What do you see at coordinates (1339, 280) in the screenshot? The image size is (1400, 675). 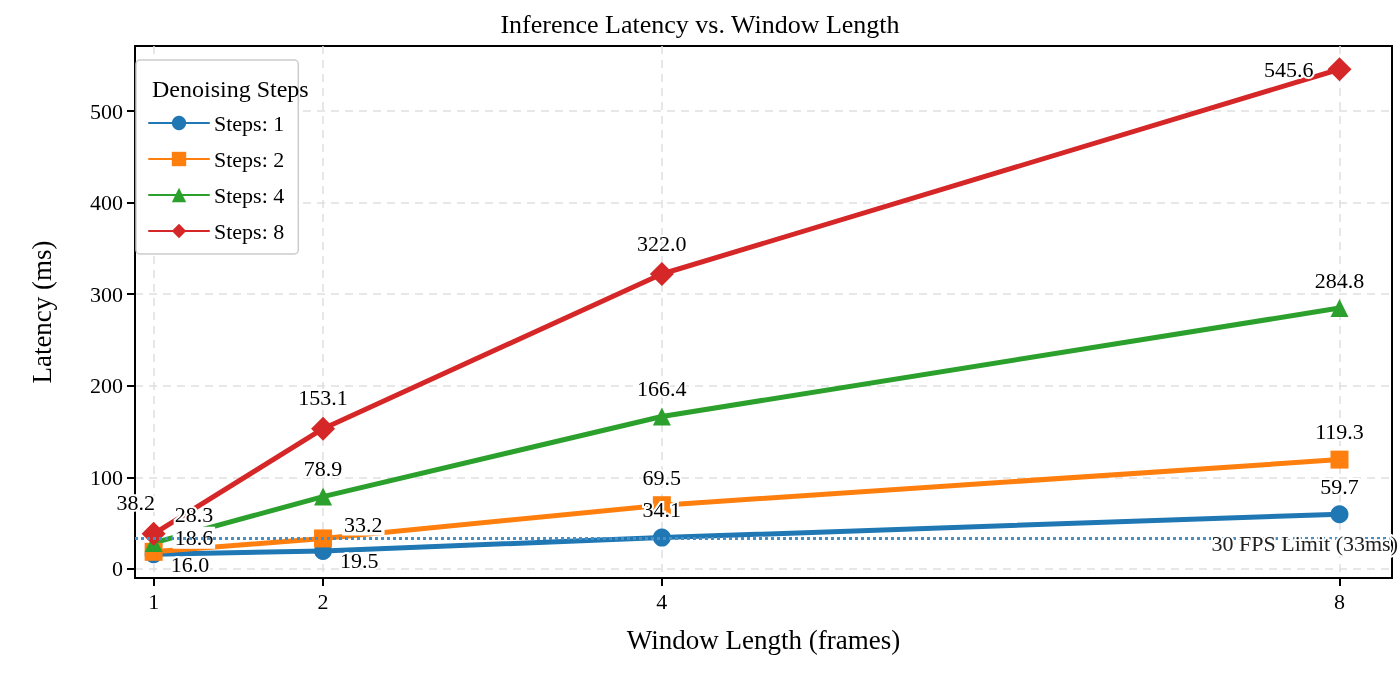 I see `data-label: 284.8` at bounding box center [1339, 280].